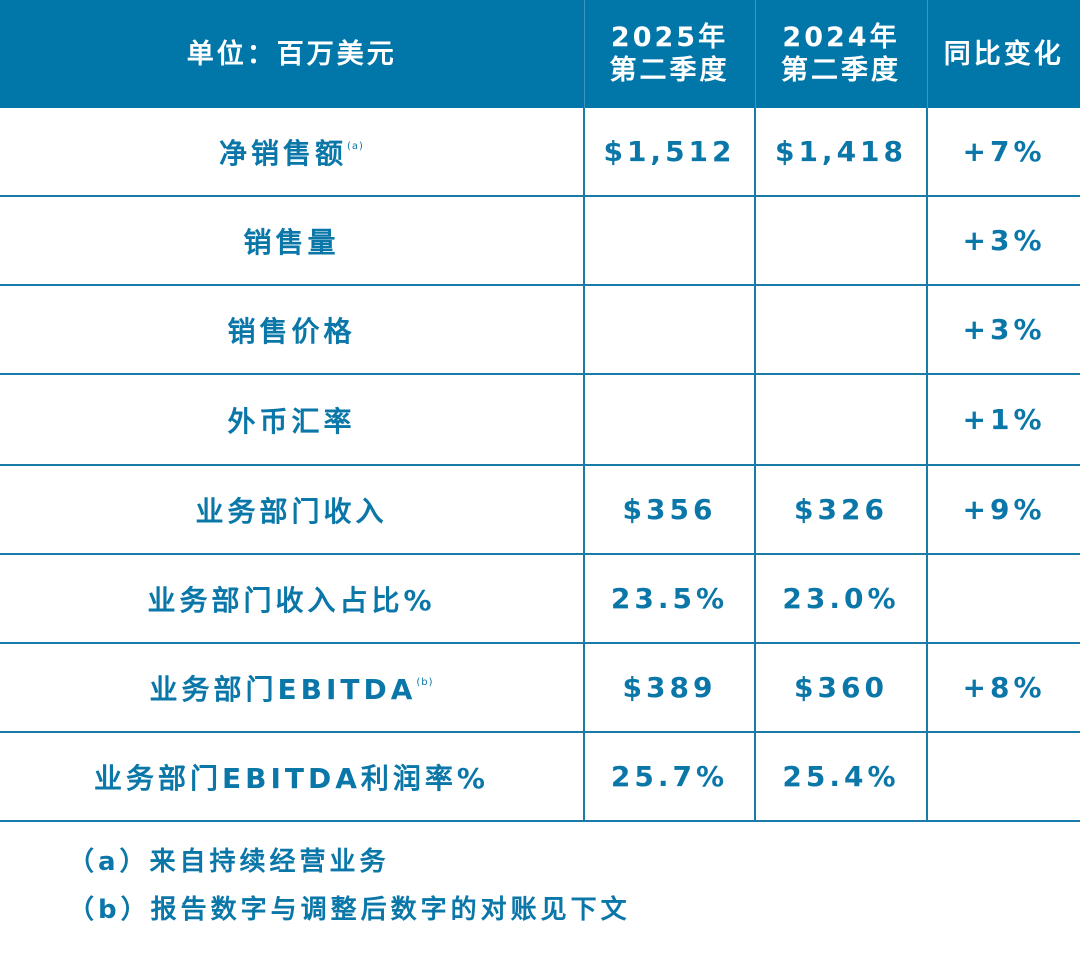 This screenshot has height=959, width=1080. I want to click on table-row: 销售价格 +3%, so click(540, 330).